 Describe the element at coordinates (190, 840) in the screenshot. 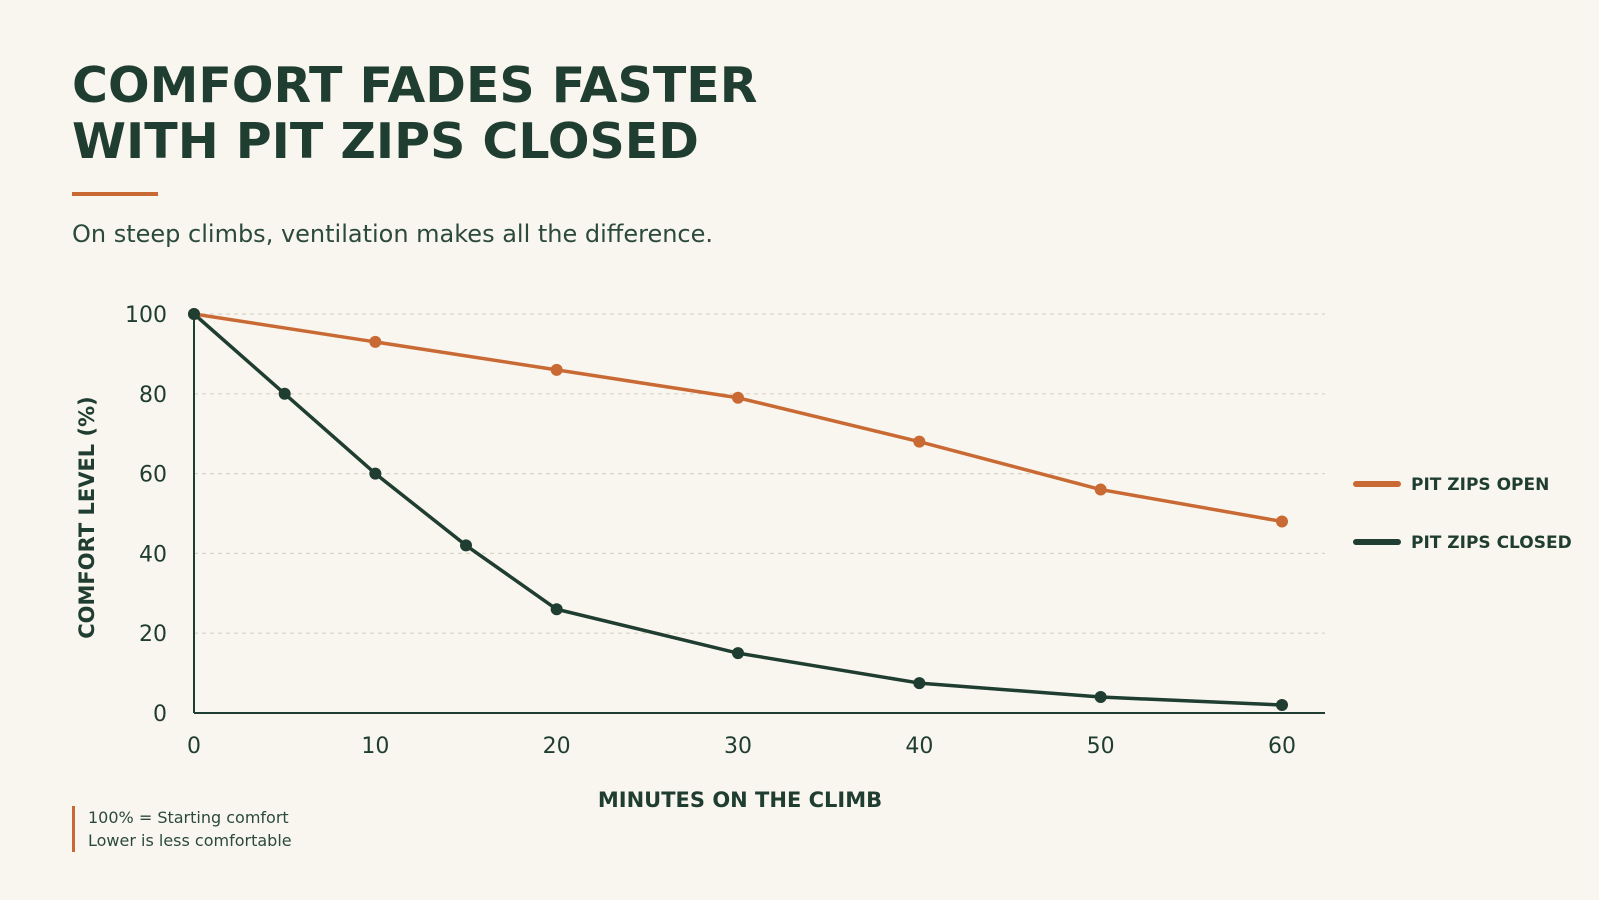

I see `footnote-line-2: Lower is less comfortable` at that location.